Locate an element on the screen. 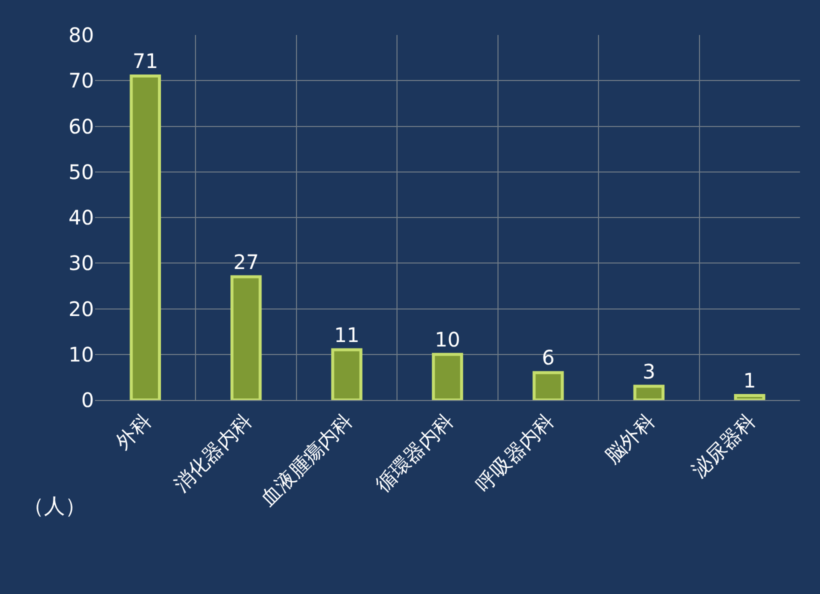 Image resolution: width=820 pixels, height=594 pixels. x-tick-label: 血液腫瘍内科 is located at coordinates (307, 459).